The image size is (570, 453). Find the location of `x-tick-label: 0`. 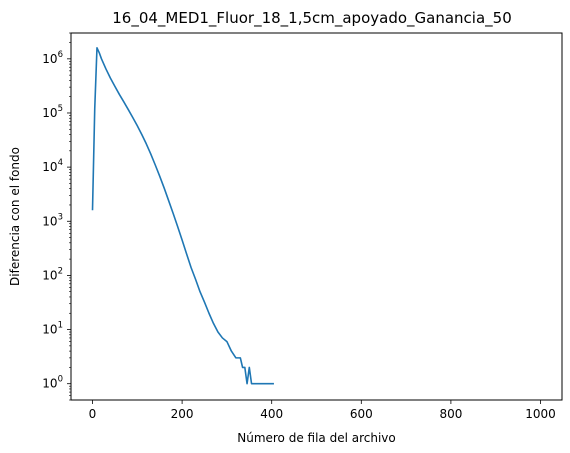

x-tick-label: 0 is located at coordinates (93, 414).